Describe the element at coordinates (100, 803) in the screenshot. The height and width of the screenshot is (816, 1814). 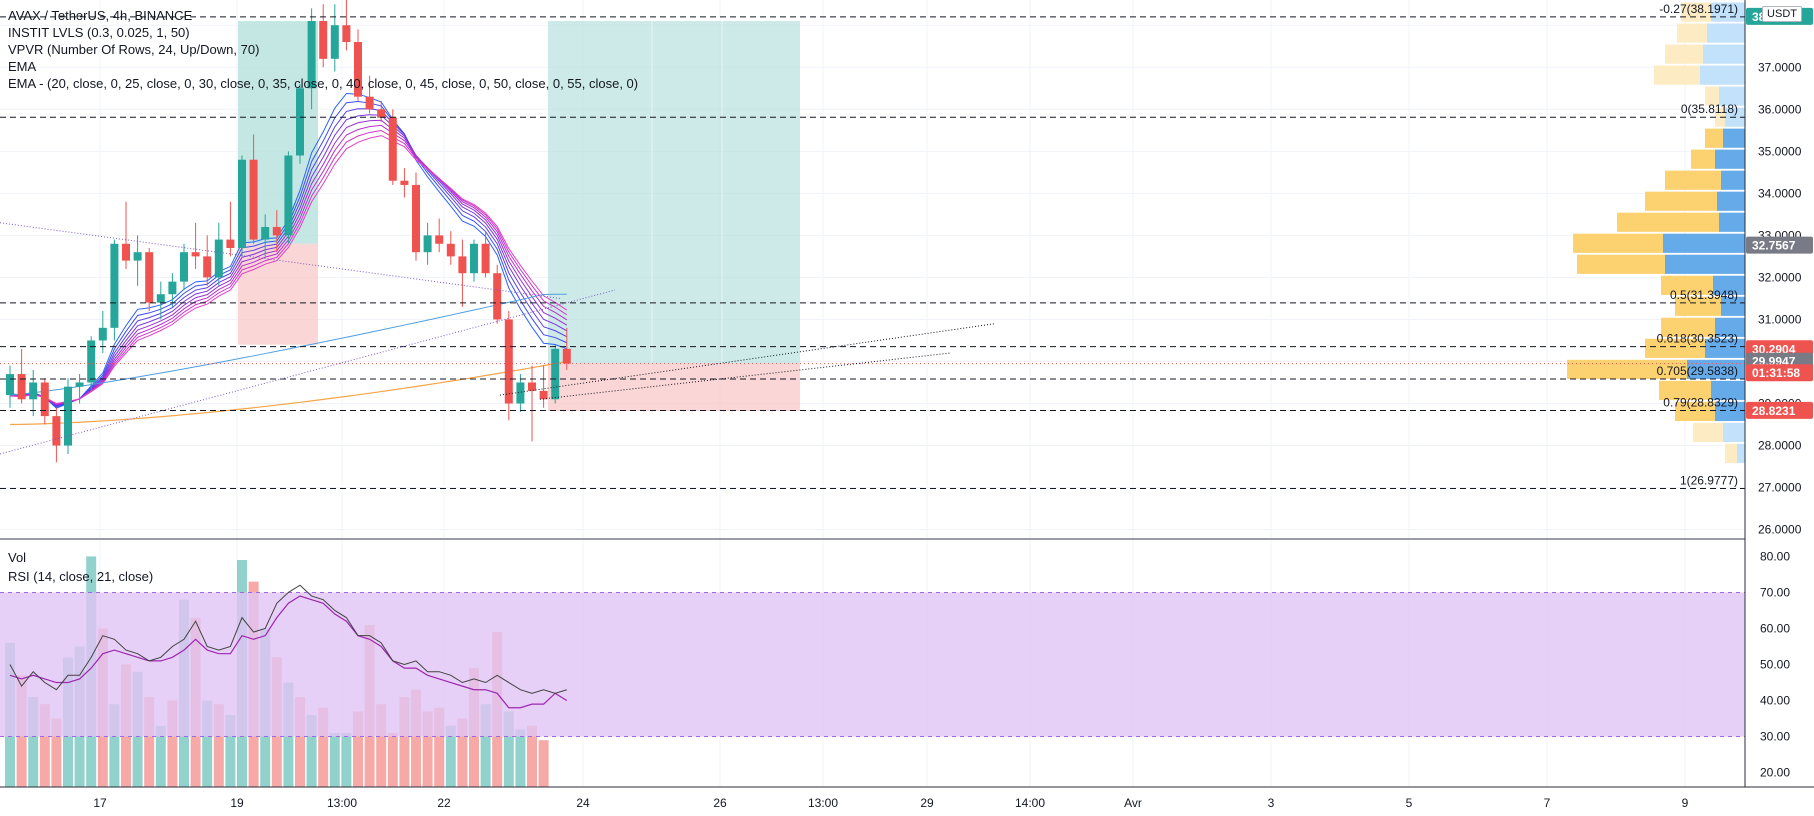
I see `time-tick-label: 17` at that location.